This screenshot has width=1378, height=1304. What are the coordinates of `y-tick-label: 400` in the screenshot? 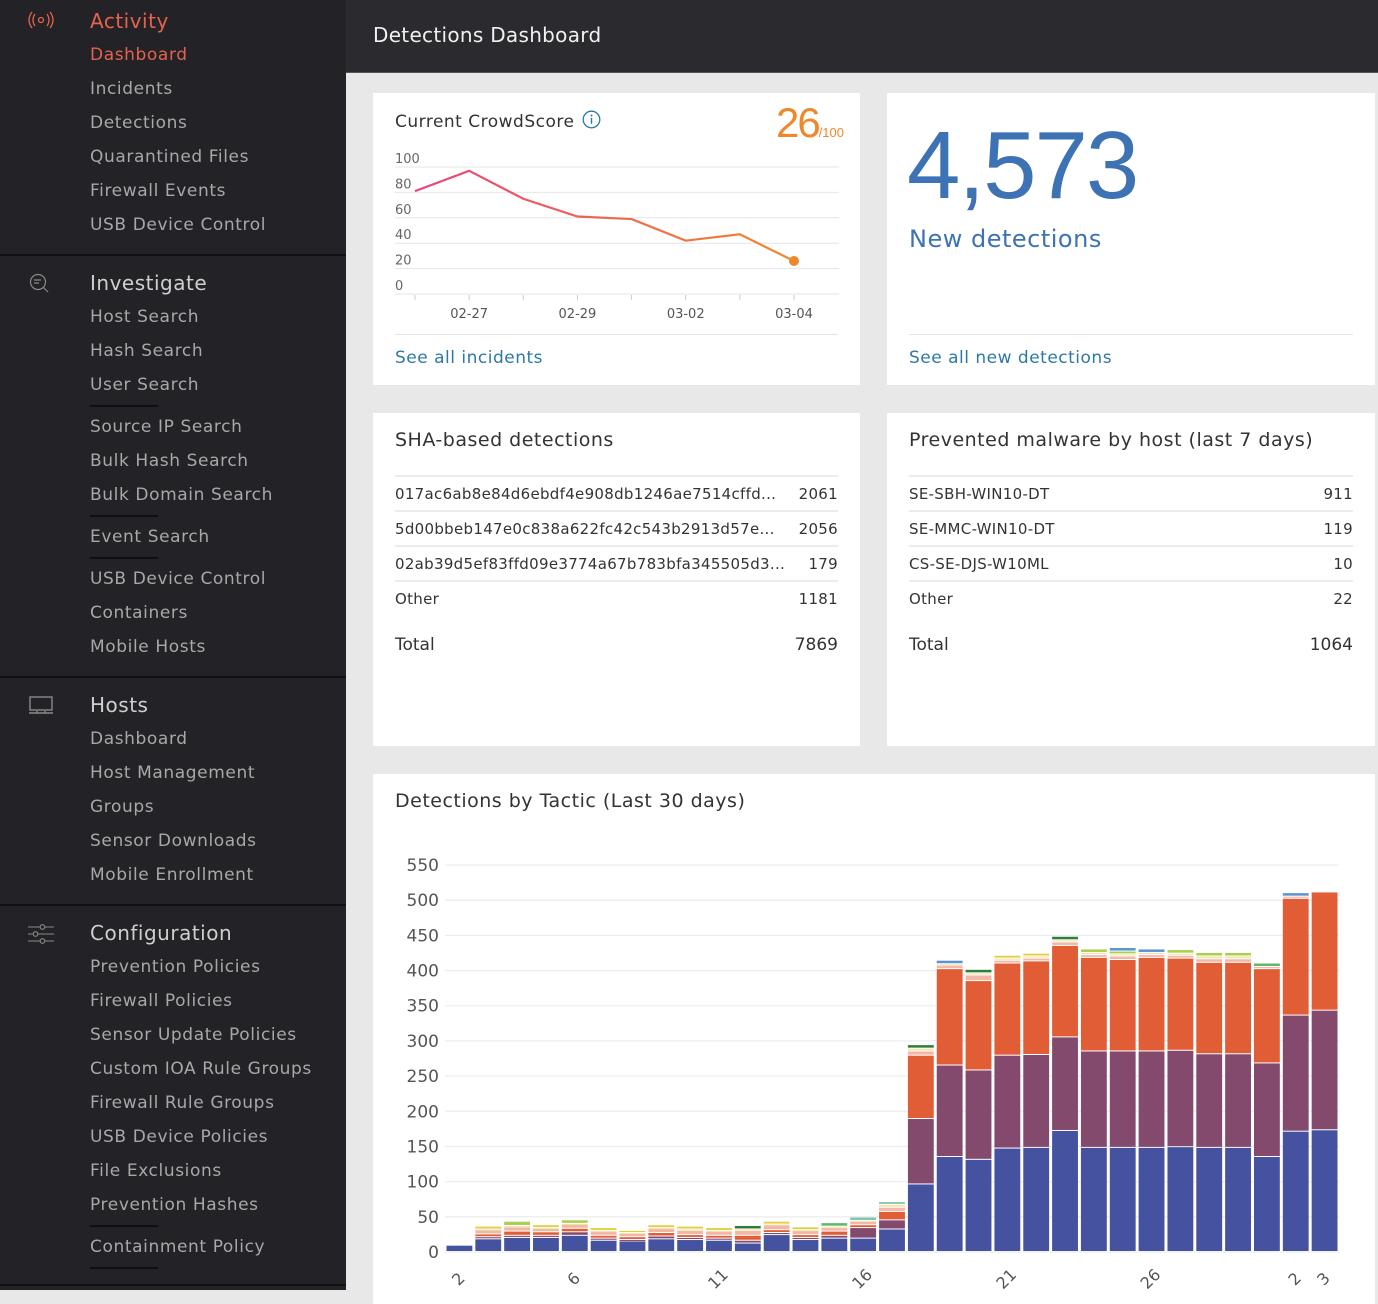 It's located at (423, 972).